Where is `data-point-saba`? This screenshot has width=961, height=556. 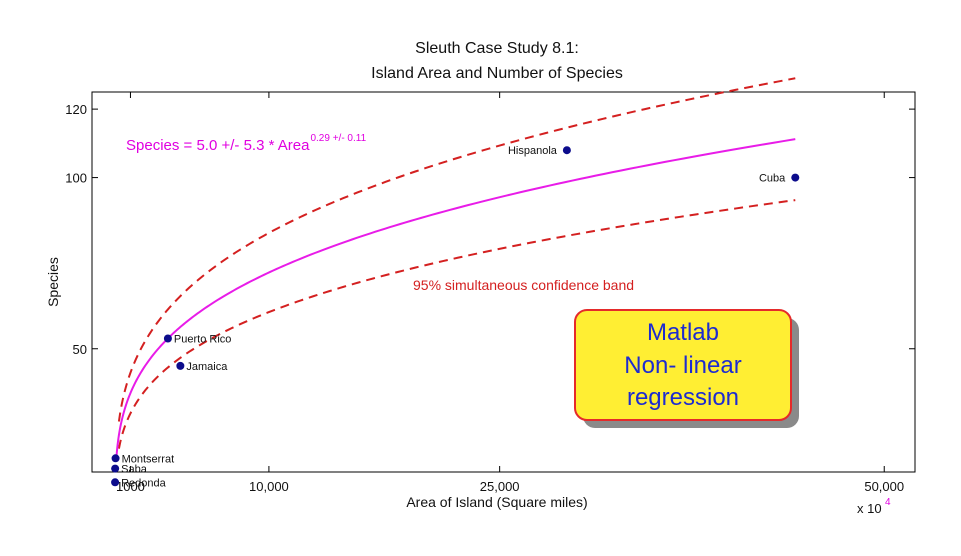 data-point-saba is located at coordinates (115, 468).